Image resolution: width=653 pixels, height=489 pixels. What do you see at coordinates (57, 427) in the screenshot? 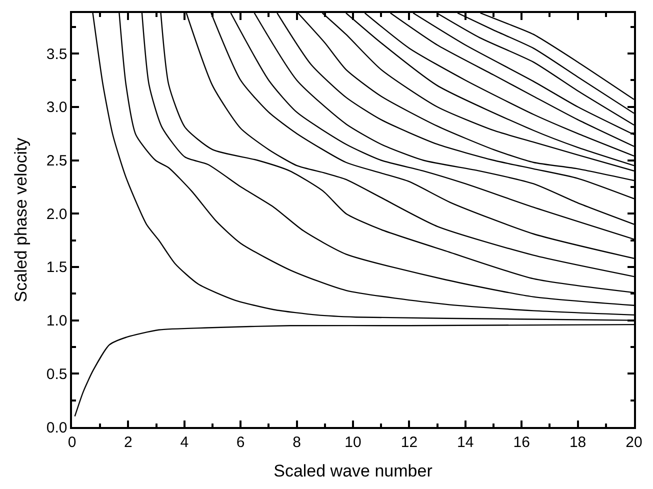
I see `y-tick-label: 0.0` at bounding box center [57, 427].